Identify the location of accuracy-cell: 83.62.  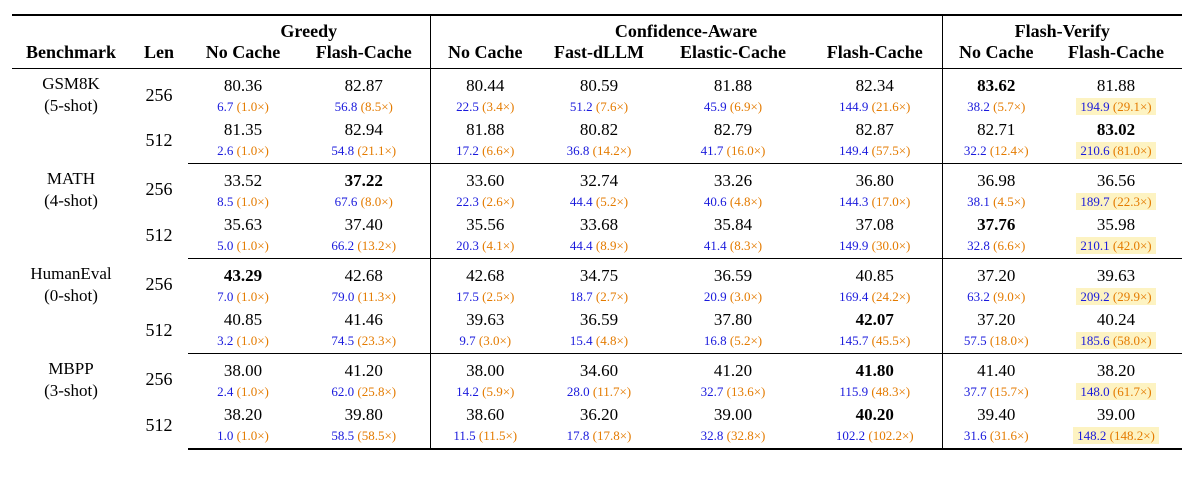
(995, 82).